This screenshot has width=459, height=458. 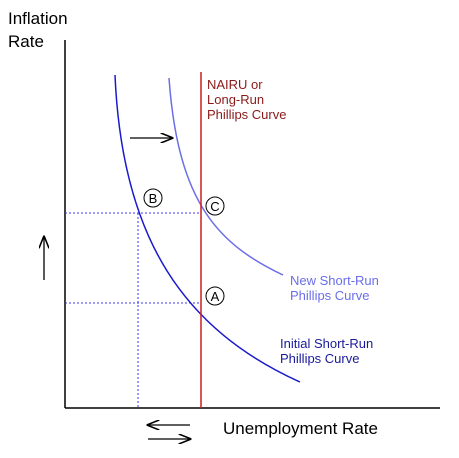 I want to click on point-b-marker: B, so click(x=153, y=198).